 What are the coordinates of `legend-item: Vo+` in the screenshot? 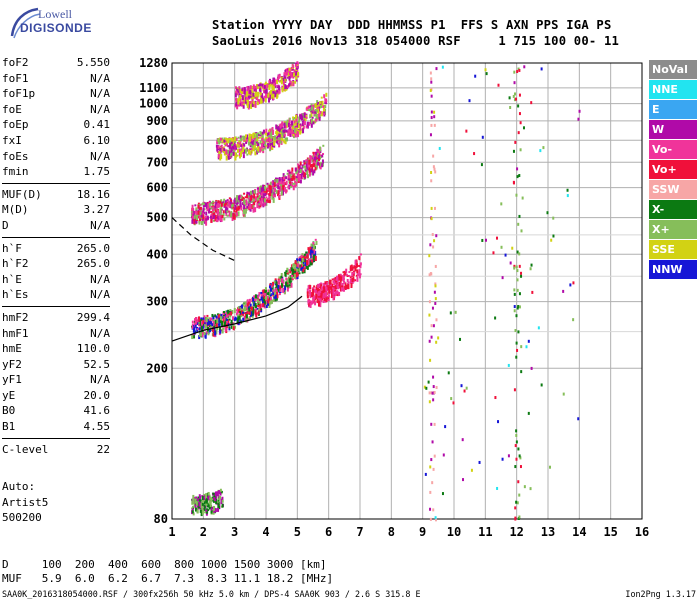 It's located at (673, 169).